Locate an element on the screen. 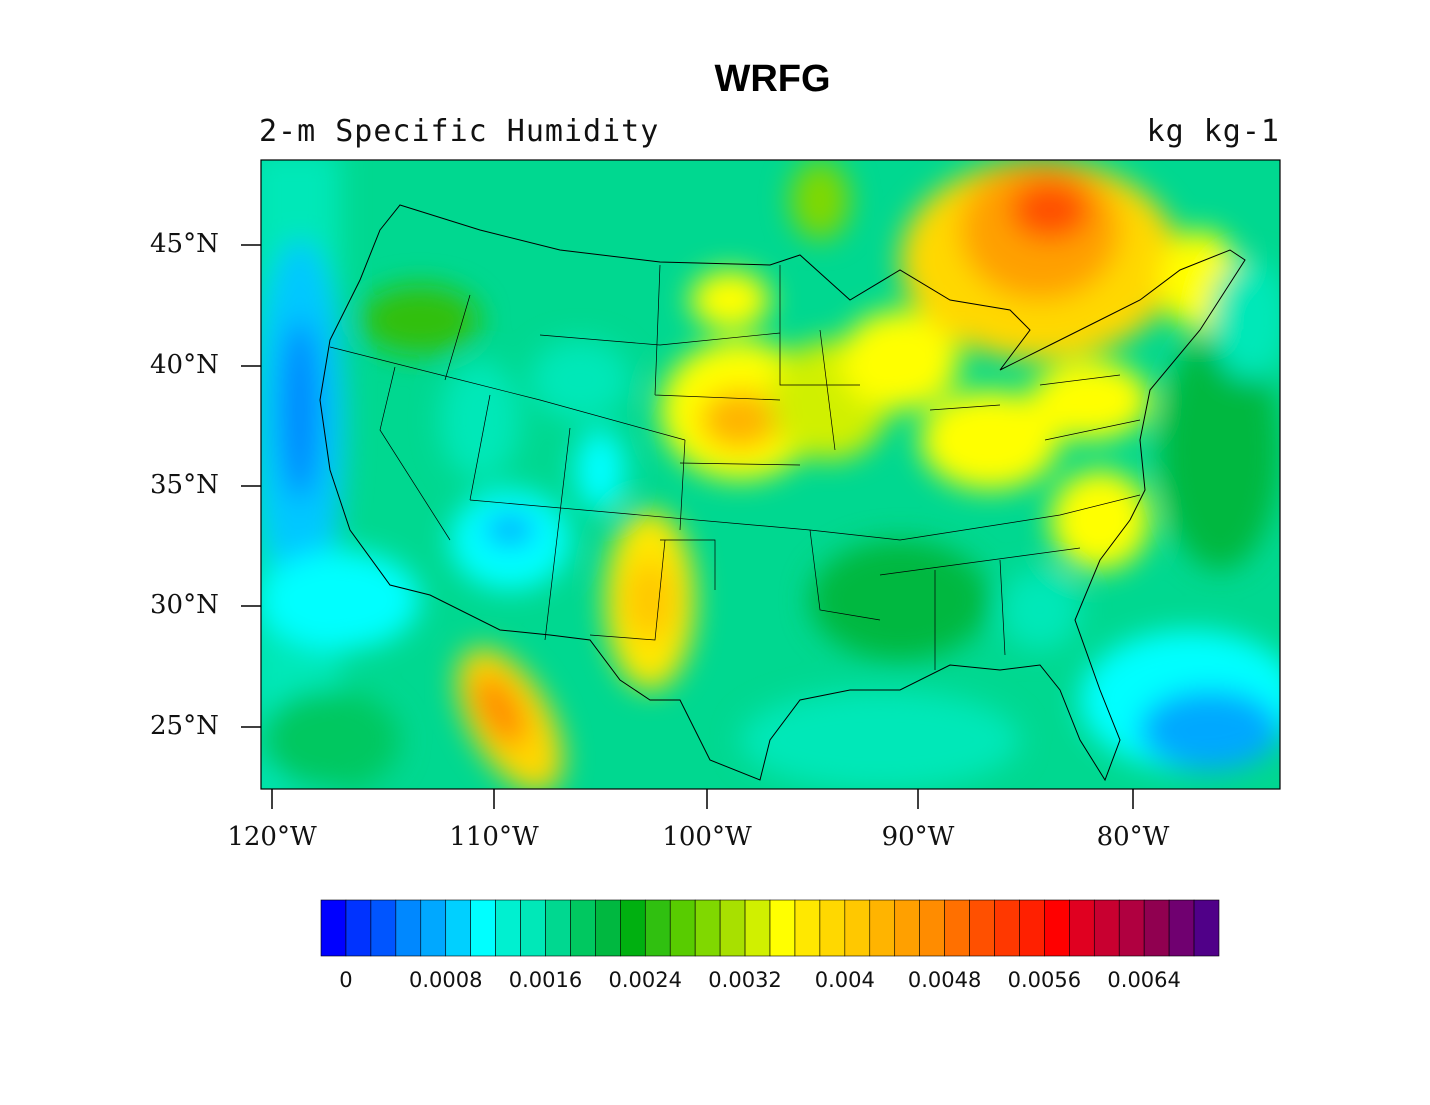  lon-label: 100°W is located at coordinates (707, 837).